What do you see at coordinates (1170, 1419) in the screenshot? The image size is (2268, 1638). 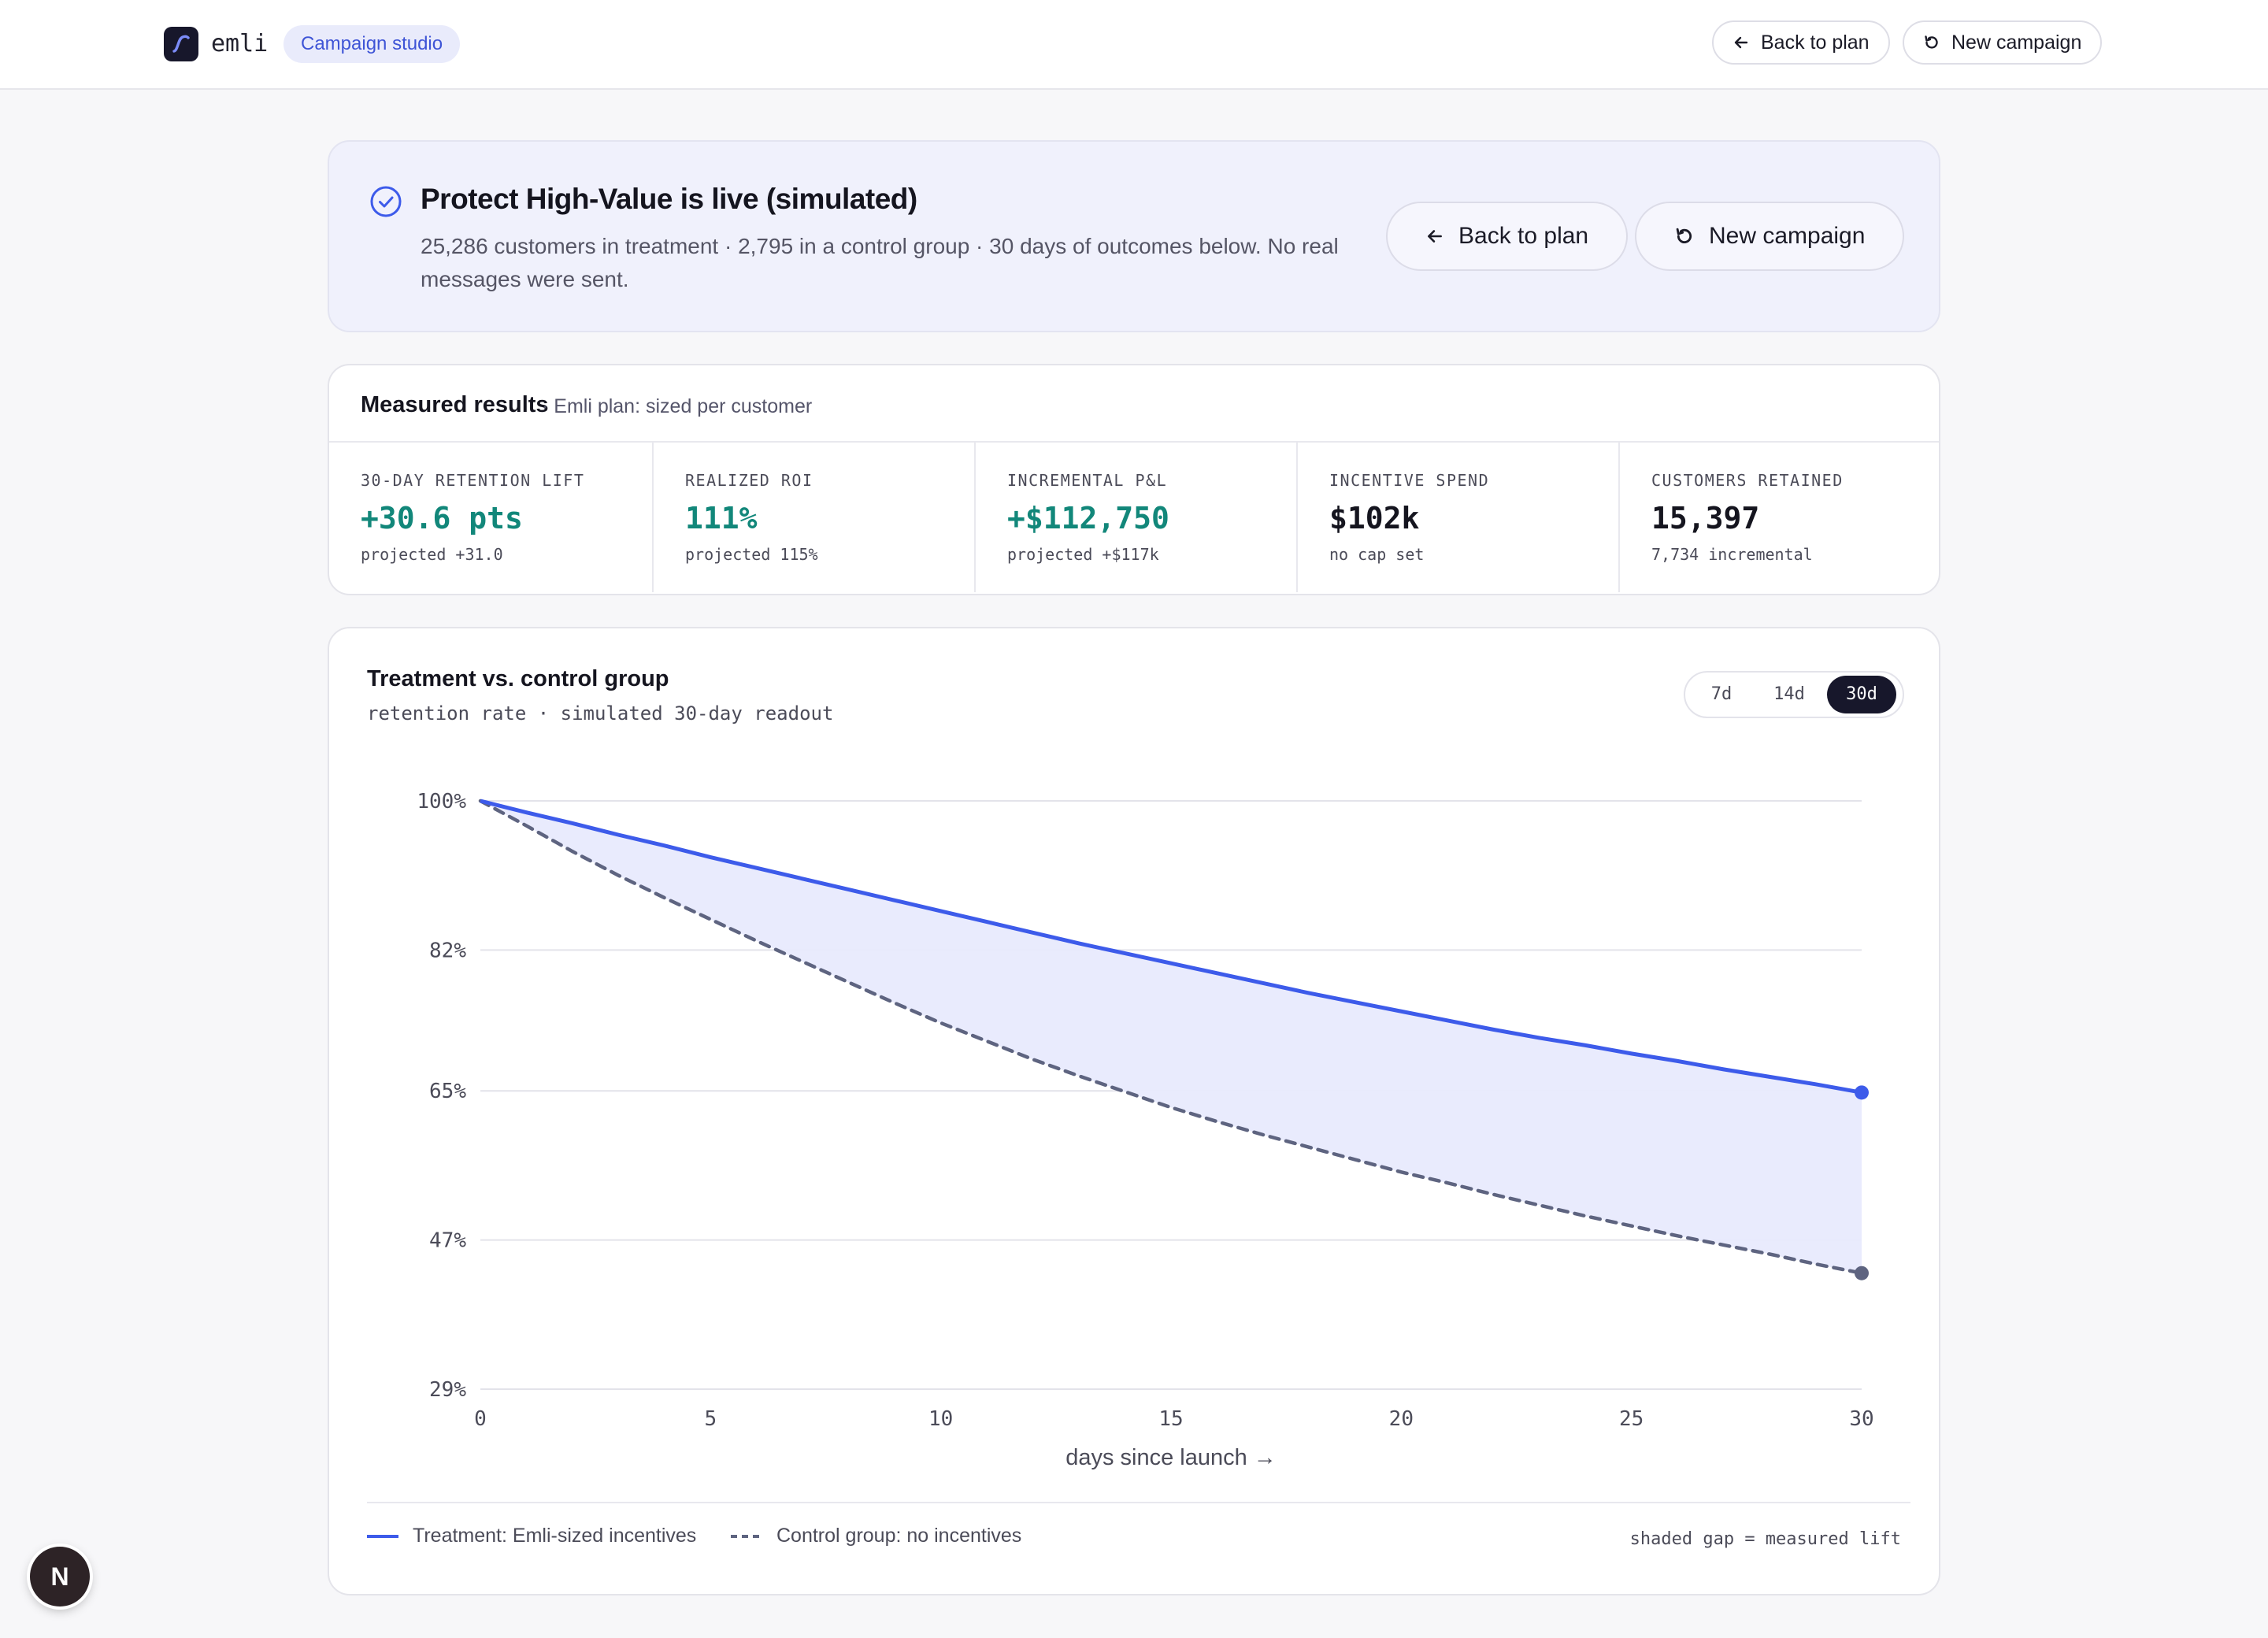 I see `x-tick-label: 15` at bounding box center [1170, 1419].